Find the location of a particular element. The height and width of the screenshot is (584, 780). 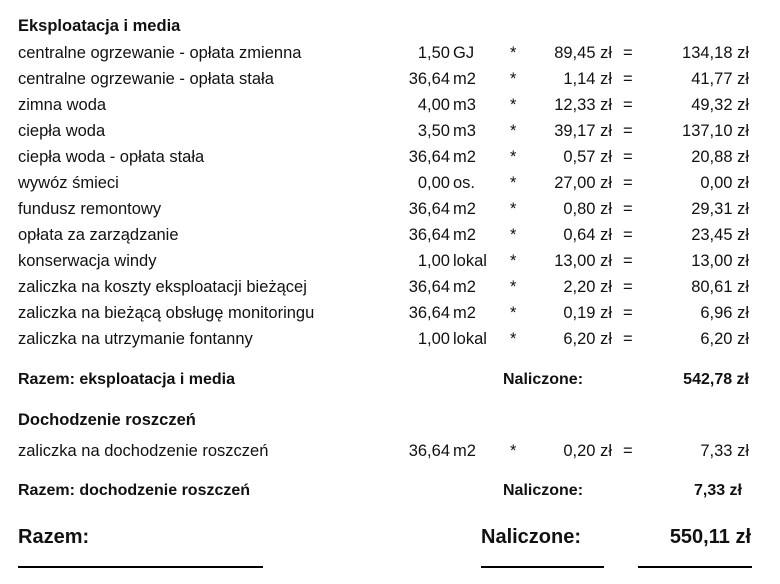

item-unit-price: 39,17 zł is located at coordinates (583, 131).